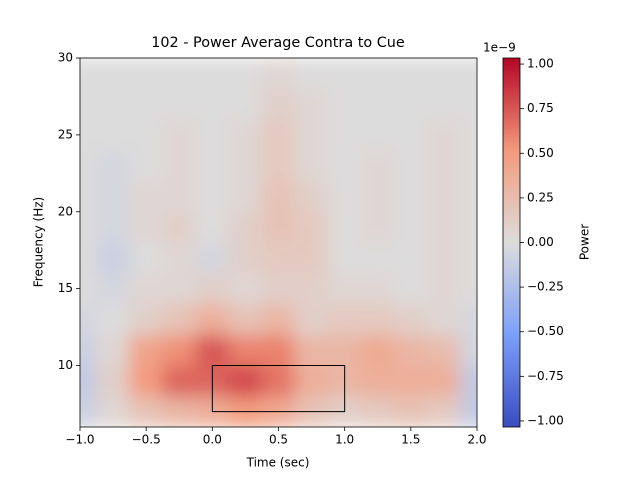 Image resolution: width=640 pixels, height=484 pixels. What do you see at coordinates (212, 440) in the screenshot?
I see `x-tick-label: 0.0` at bounding box center [212, 440].